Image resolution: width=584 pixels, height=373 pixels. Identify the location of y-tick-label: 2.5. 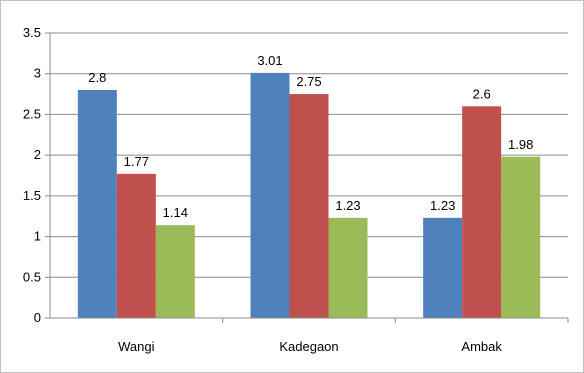
(32, 113).